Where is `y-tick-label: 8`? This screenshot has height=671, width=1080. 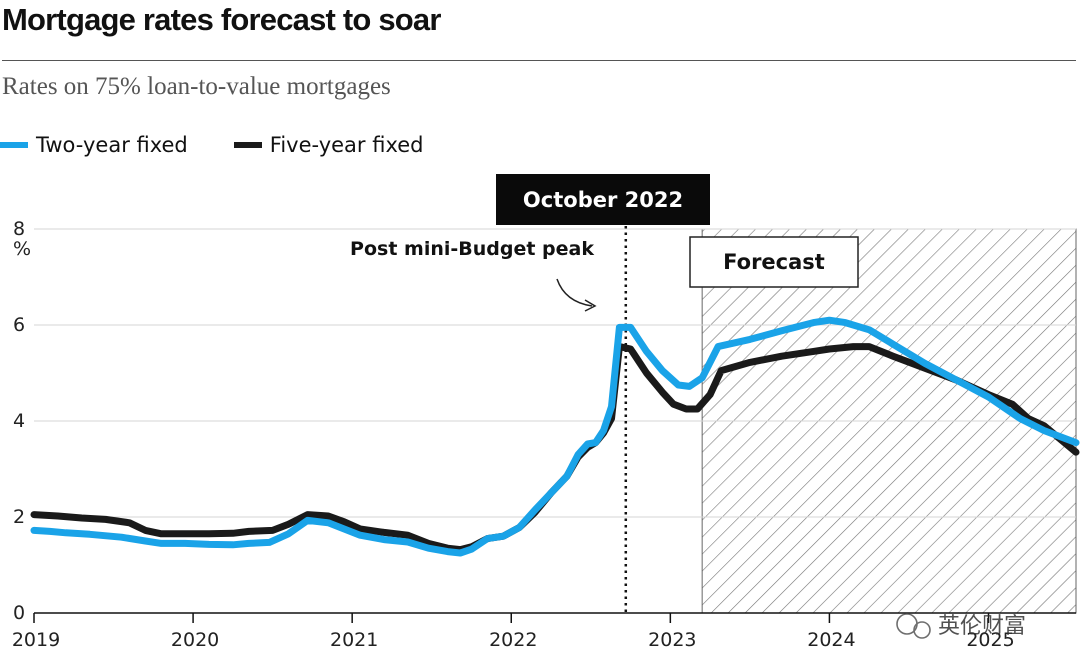
y-tick-label: 8 is located at coordinates (19, 229).